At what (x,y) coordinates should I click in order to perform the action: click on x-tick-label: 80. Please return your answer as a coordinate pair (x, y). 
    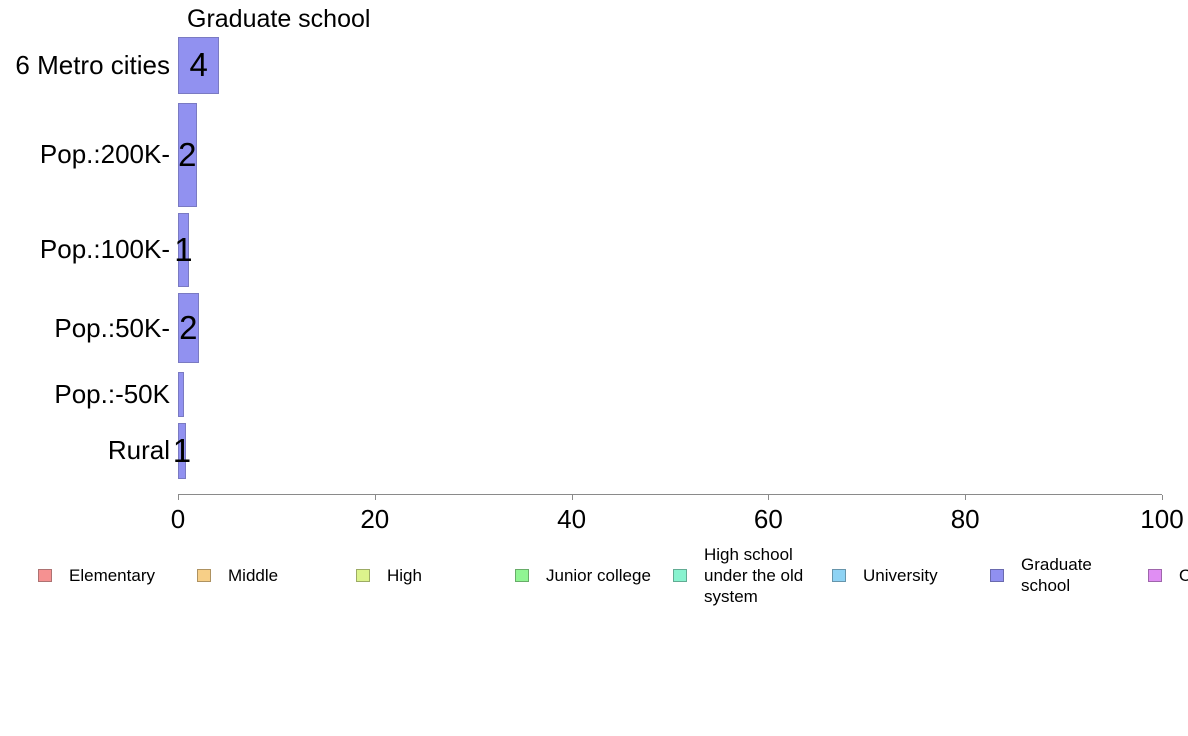
    Looking at the image, I should click on (965, 519).